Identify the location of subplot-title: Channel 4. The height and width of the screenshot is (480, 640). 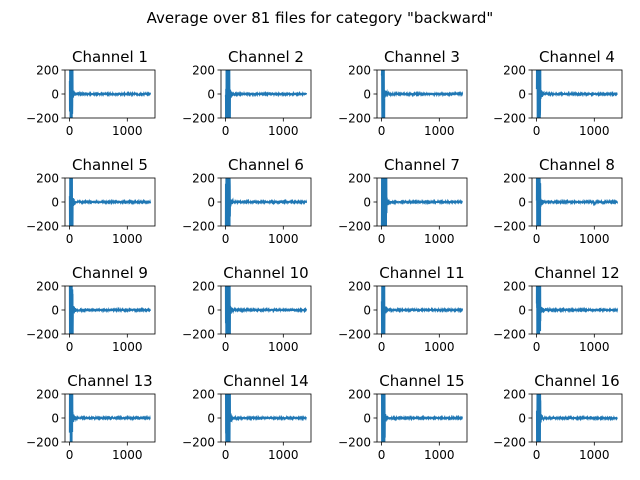
(577, 57).